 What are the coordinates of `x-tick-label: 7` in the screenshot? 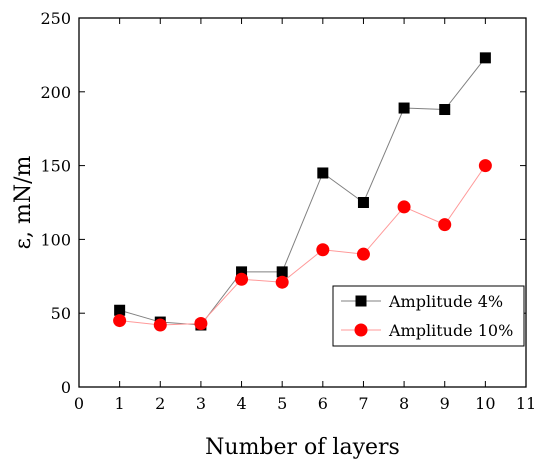 It's located at (363, 403).